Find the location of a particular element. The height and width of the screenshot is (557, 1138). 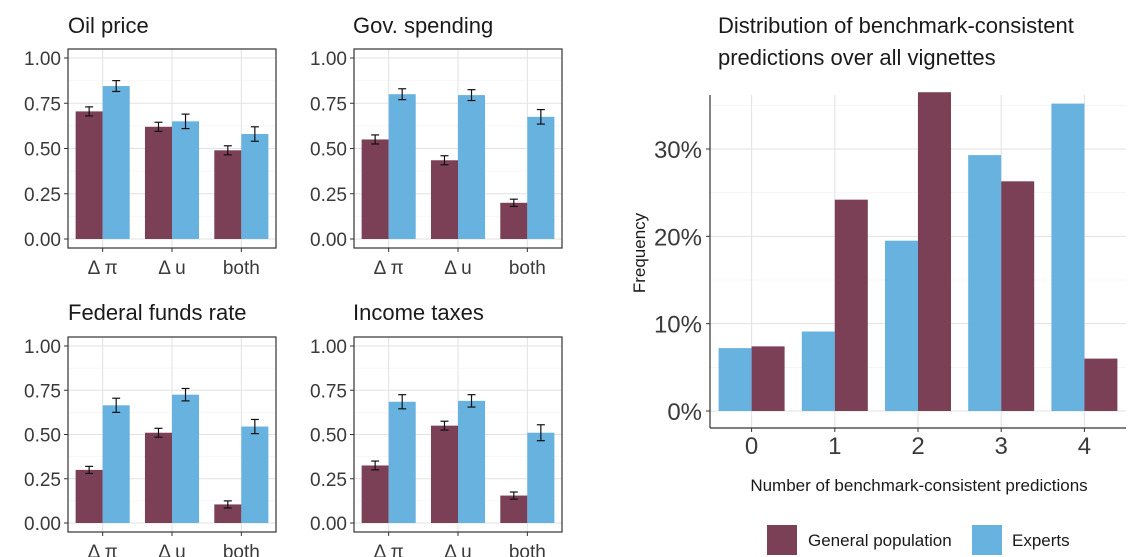

chart-title-line: predictions over all vignettes is located at coordinates (857, 57).